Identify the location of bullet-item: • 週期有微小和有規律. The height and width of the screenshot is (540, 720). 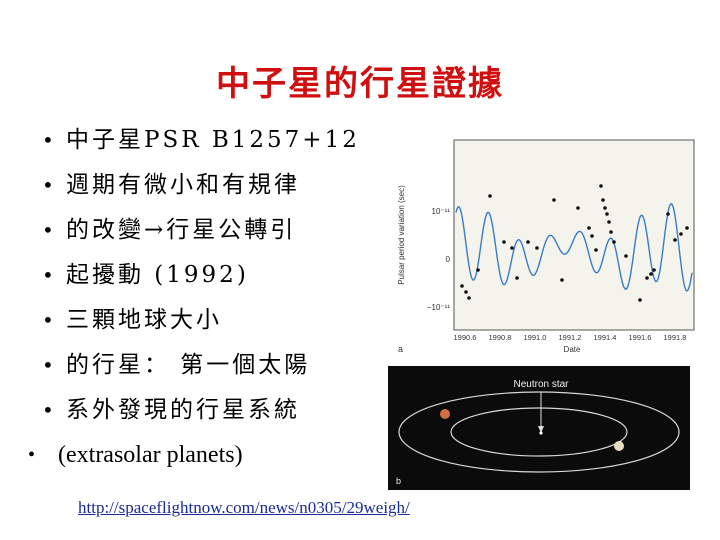
(193, 187).